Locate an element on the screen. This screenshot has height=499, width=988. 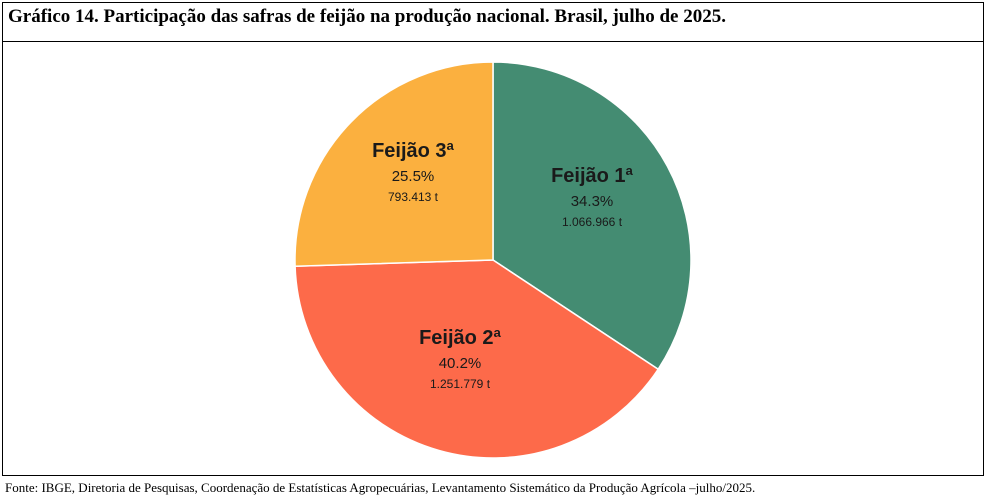
slice-label-name: Feijão 1ª is located at coordinates (592, 176).